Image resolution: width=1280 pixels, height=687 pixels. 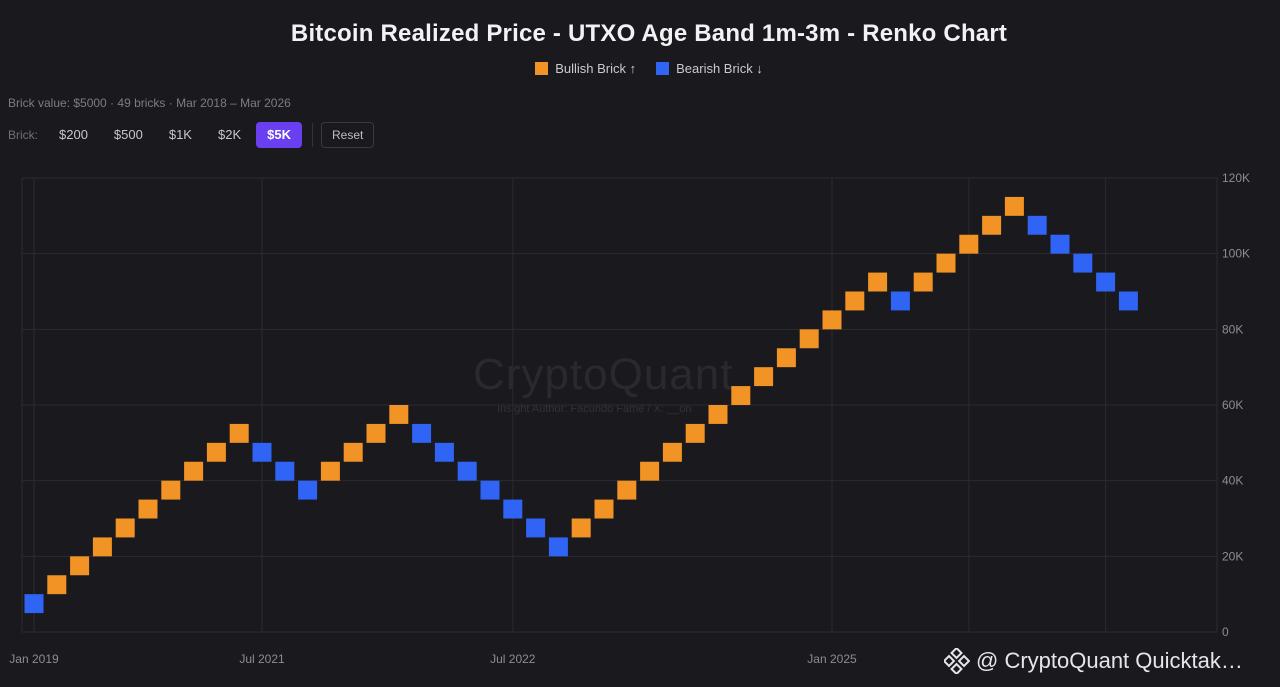 What do you see at coordinates (542, 68) in the screenshot?
I see `legend-bullish-swatch` at bounding box center [542, 68].